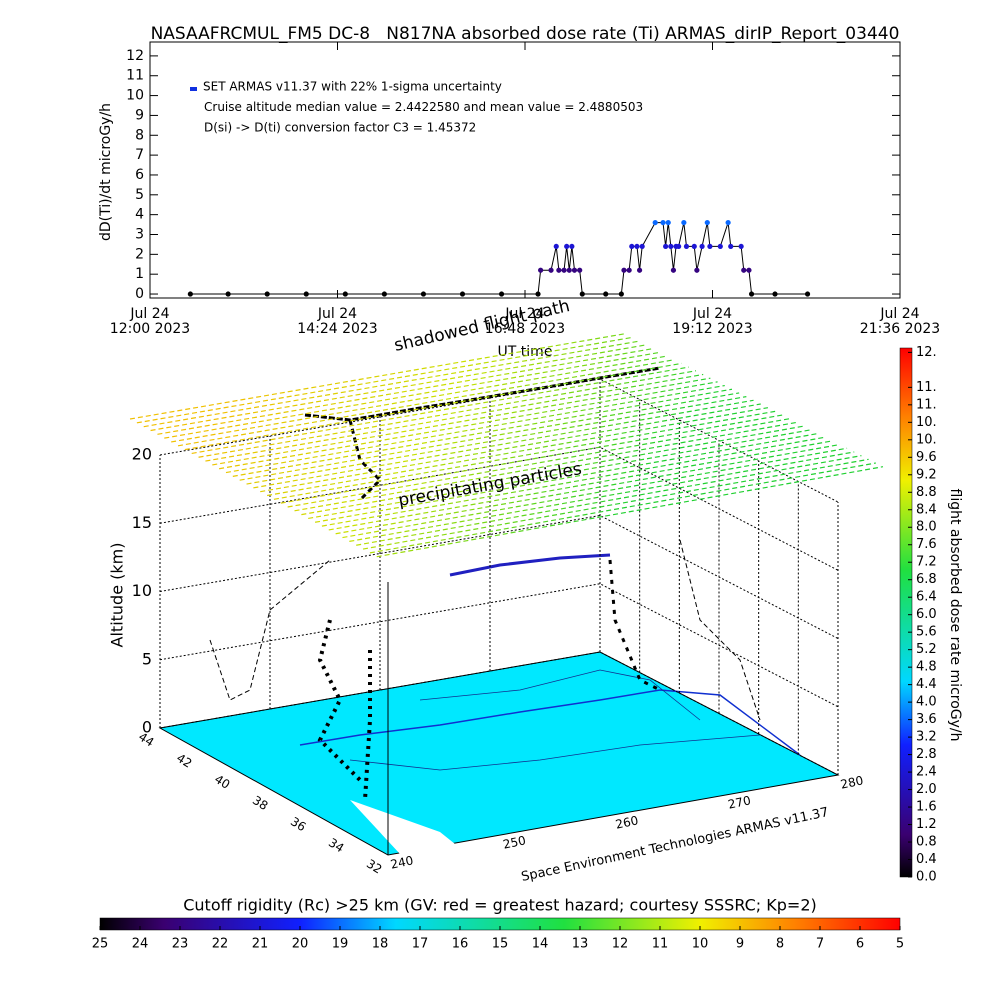  Describe the element at coordinates (100, 944) in the screenshot. I see `colorbar-tick-label: 25` at that location.